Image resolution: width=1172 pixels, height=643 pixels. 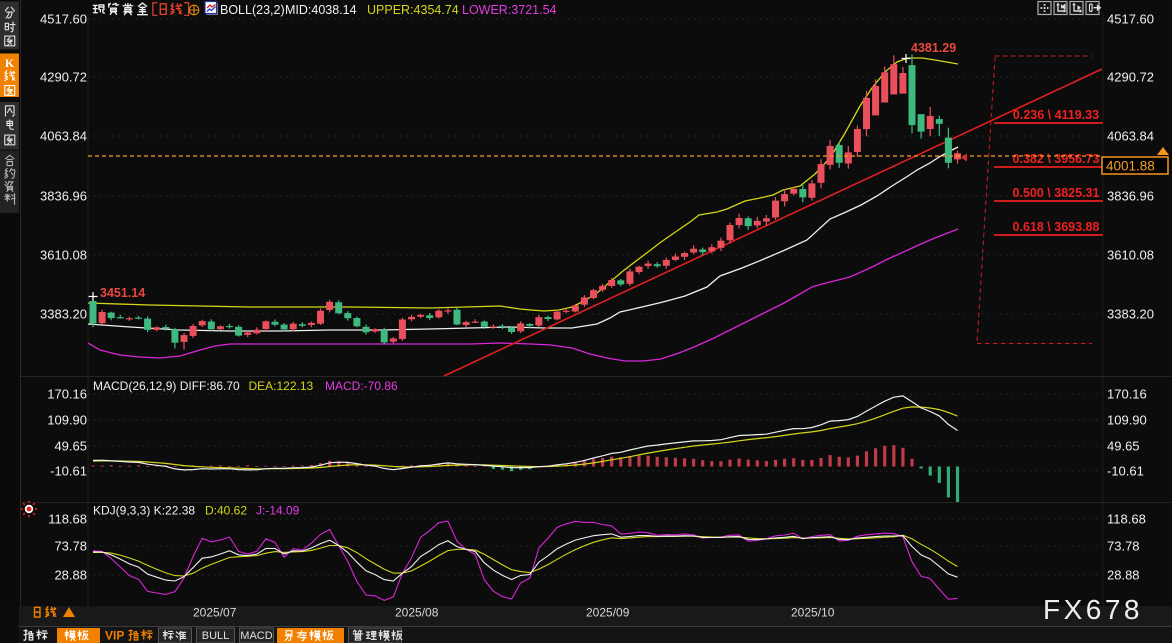 I want to click on svg-text: DEA:122.13, so click(x=281, y=386).